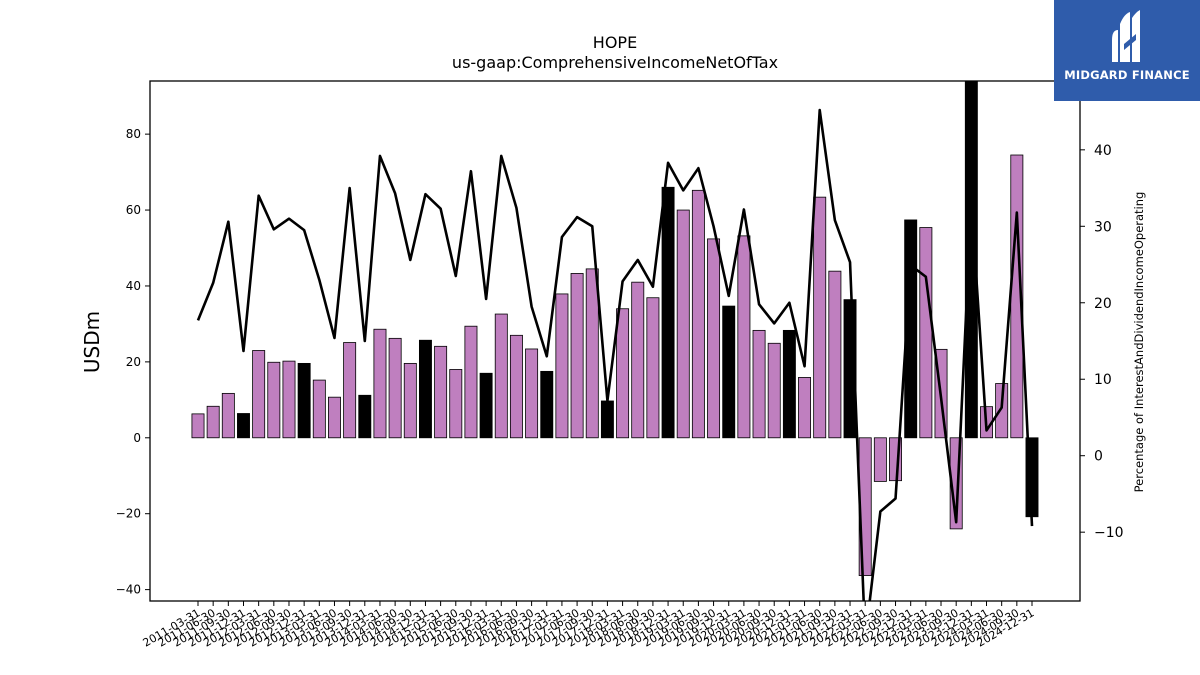 This screenshot has width=1200, height=675. Describe the element at coordinates (1103, 151) in the screenshot. I see `y2-tick-label: 40` at that location.